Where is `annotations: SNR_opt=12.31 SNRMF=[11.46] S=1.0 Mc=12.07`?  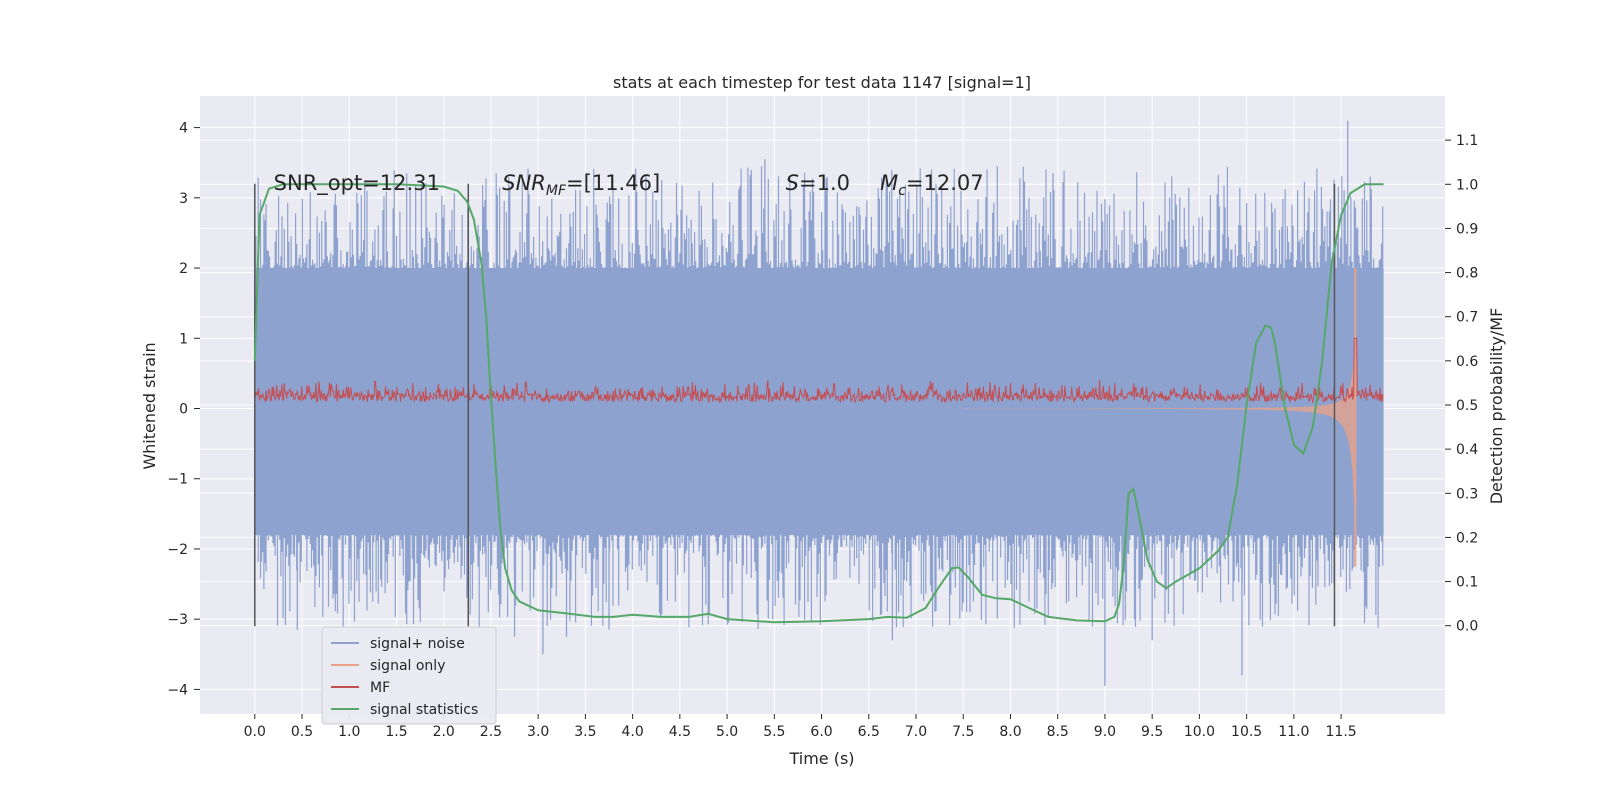
annotations: SNR_opt=12.31 SNRMF=[11.46] S=1.0 Mc=12.07 is located at coordinates (629, 185).